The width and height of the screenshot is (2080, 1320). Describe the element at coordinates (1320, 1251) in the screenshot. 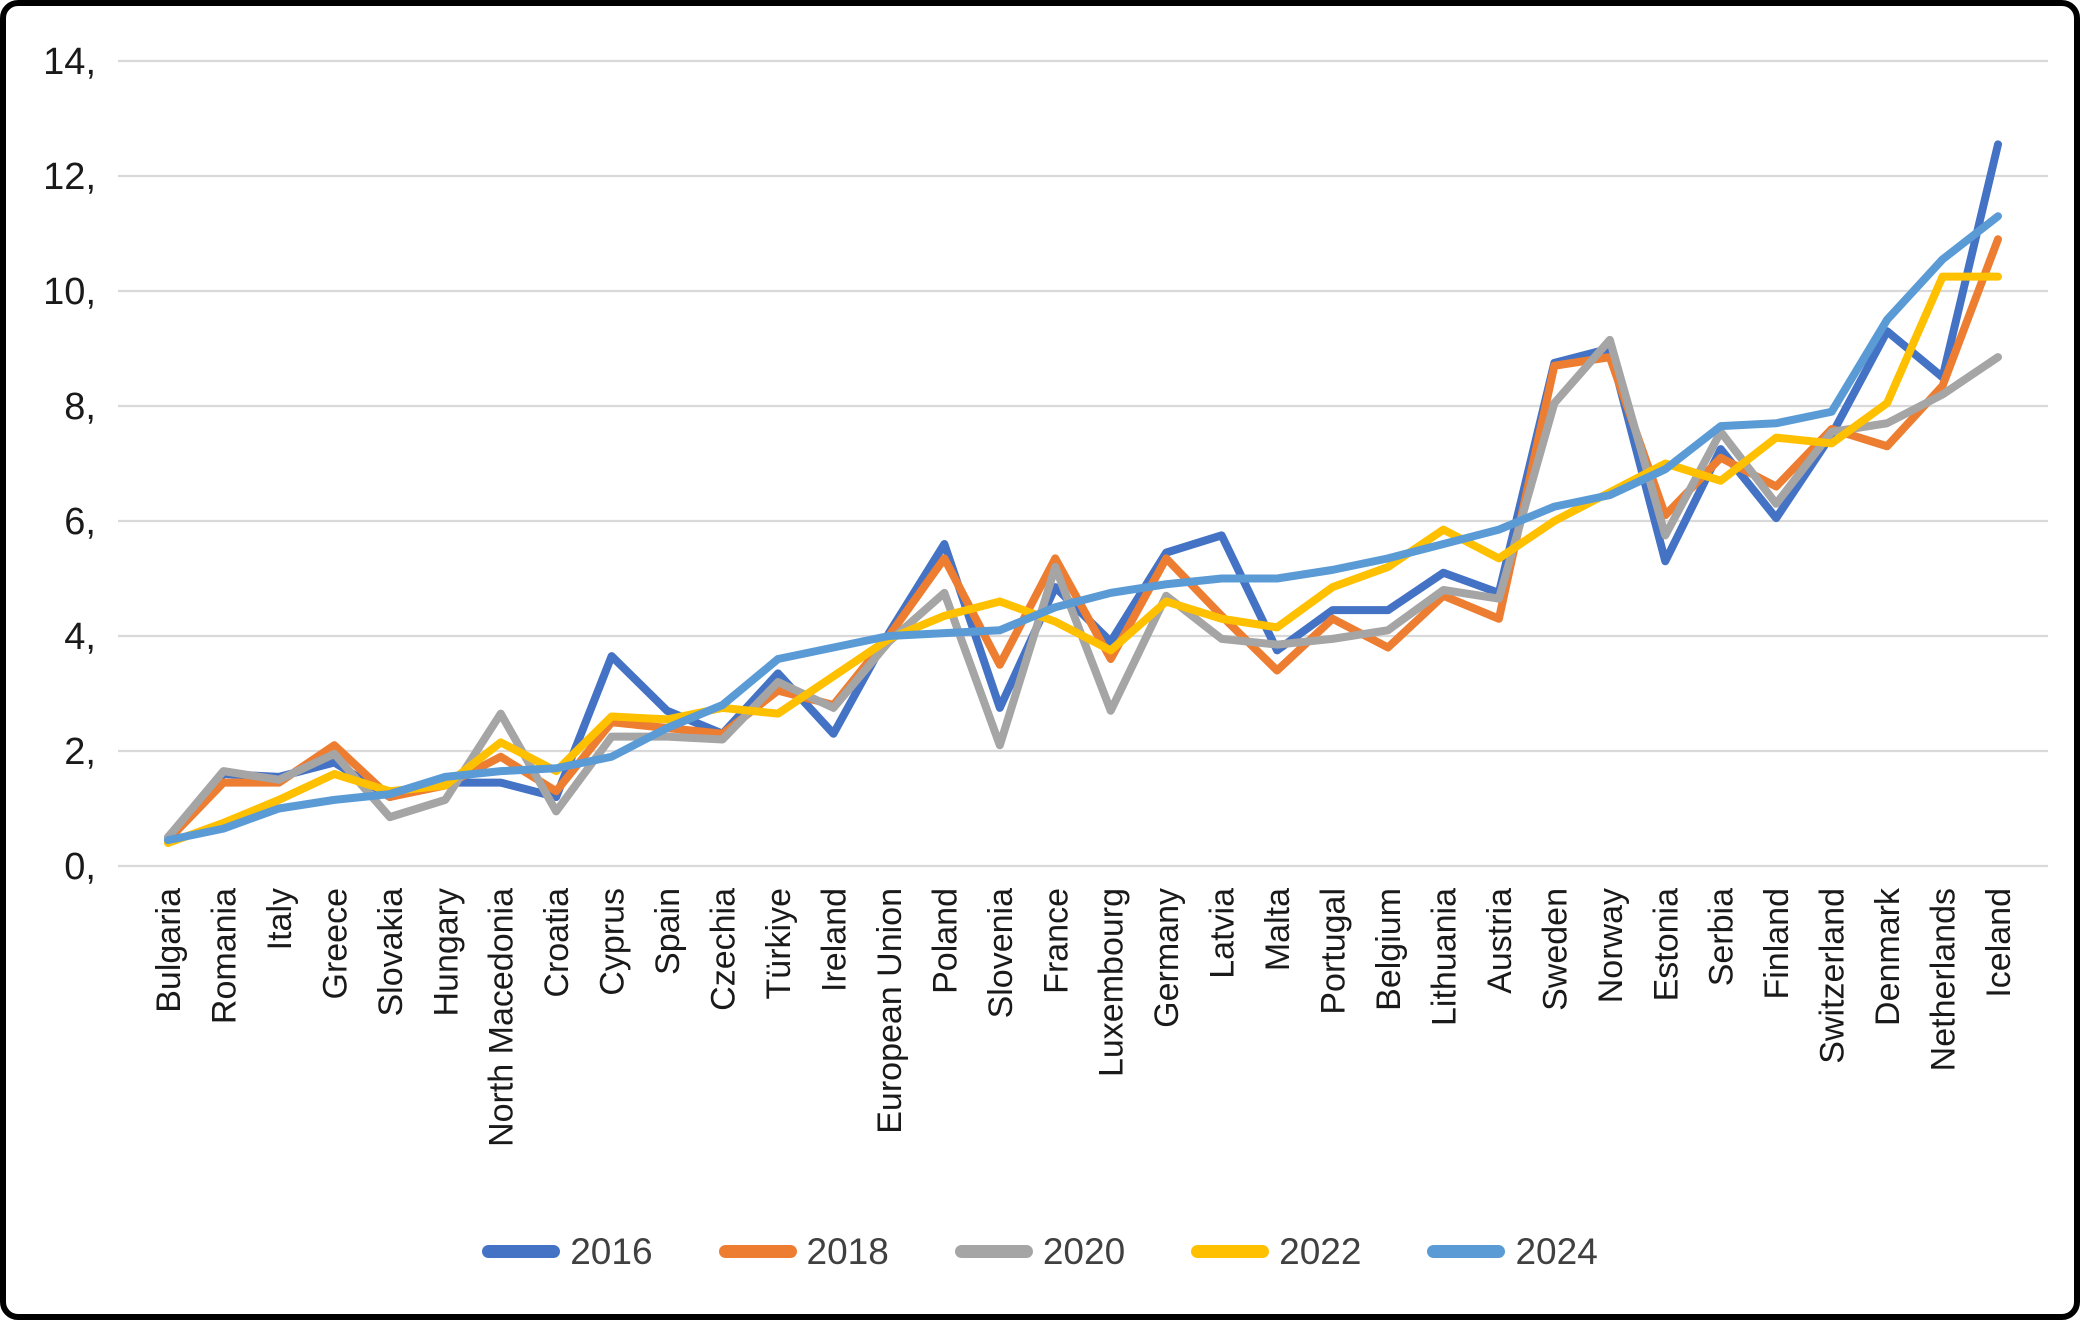

I see `legend-label: 2022` at that location.